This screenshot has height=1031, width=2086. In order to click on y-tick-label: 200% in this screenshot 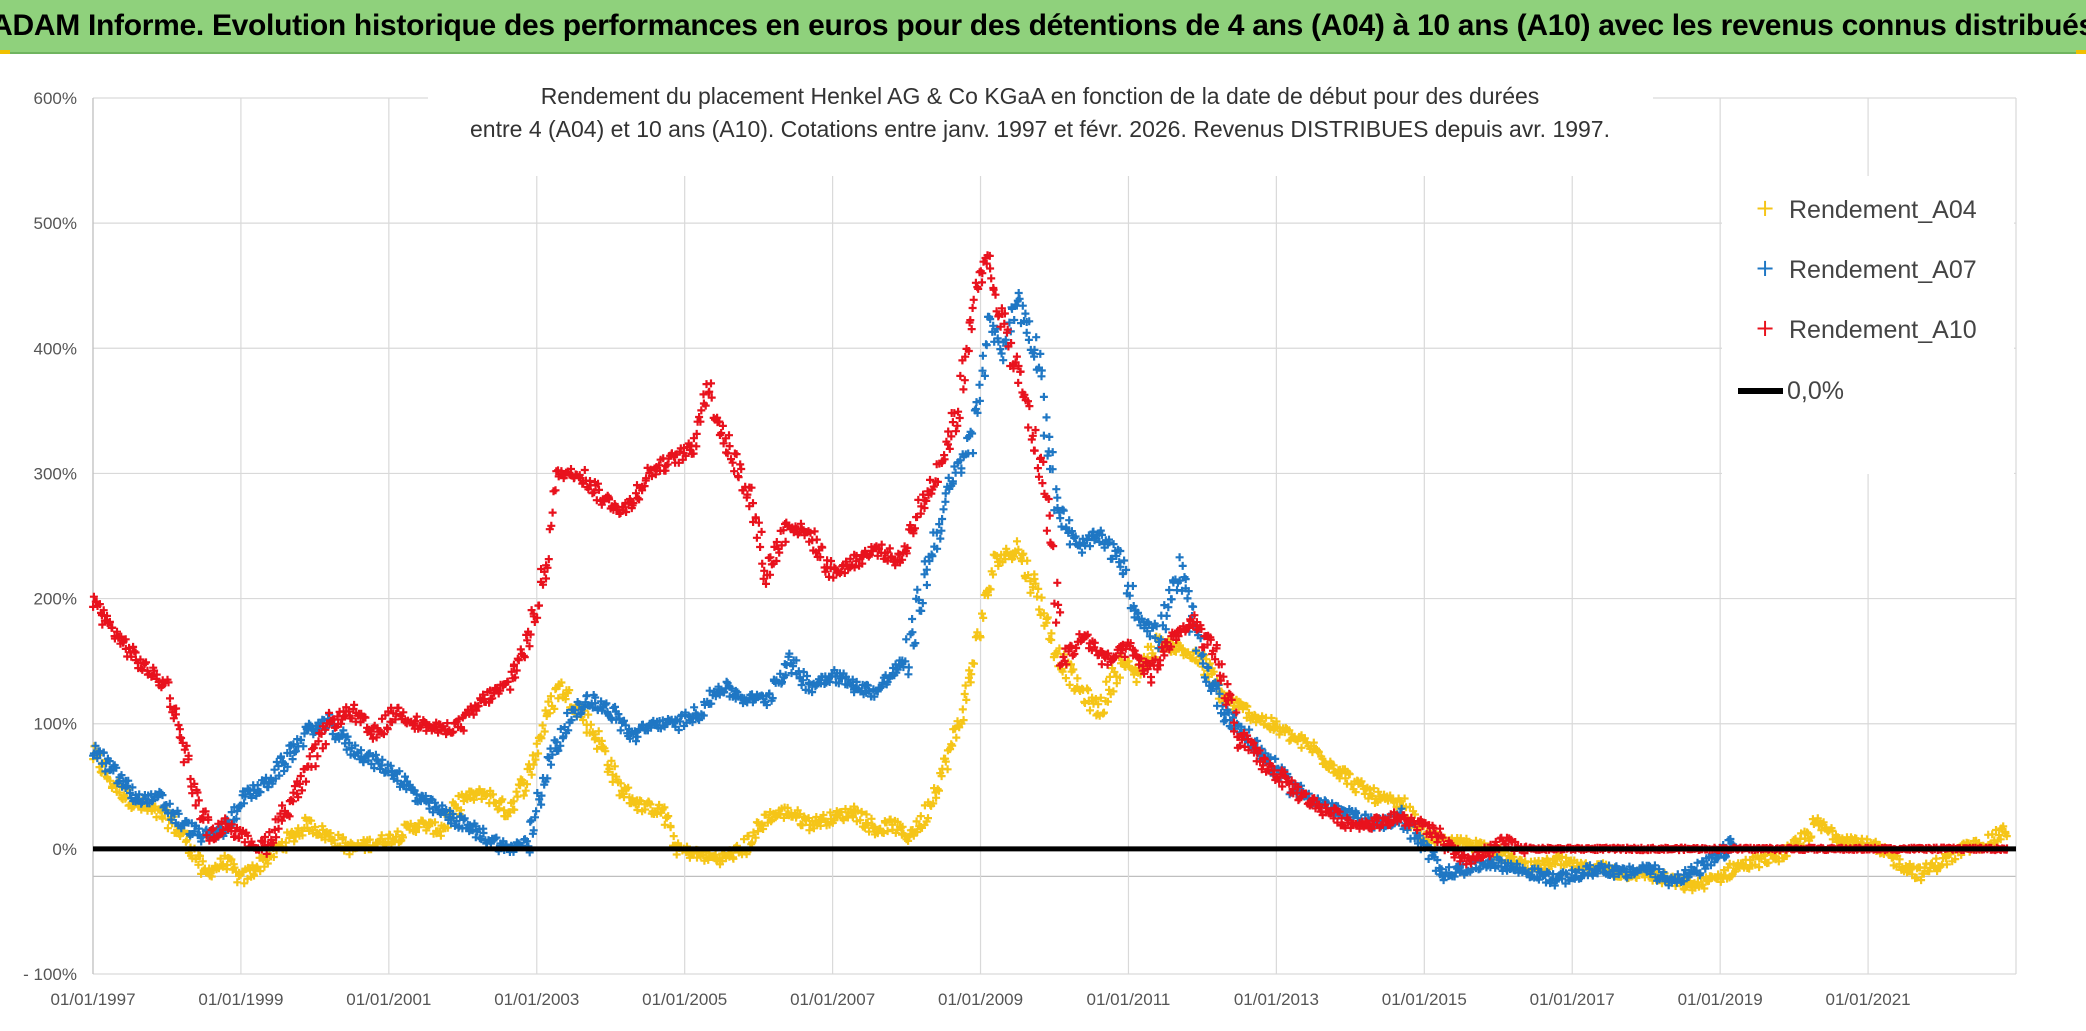, I will do `click(55, 599)`.